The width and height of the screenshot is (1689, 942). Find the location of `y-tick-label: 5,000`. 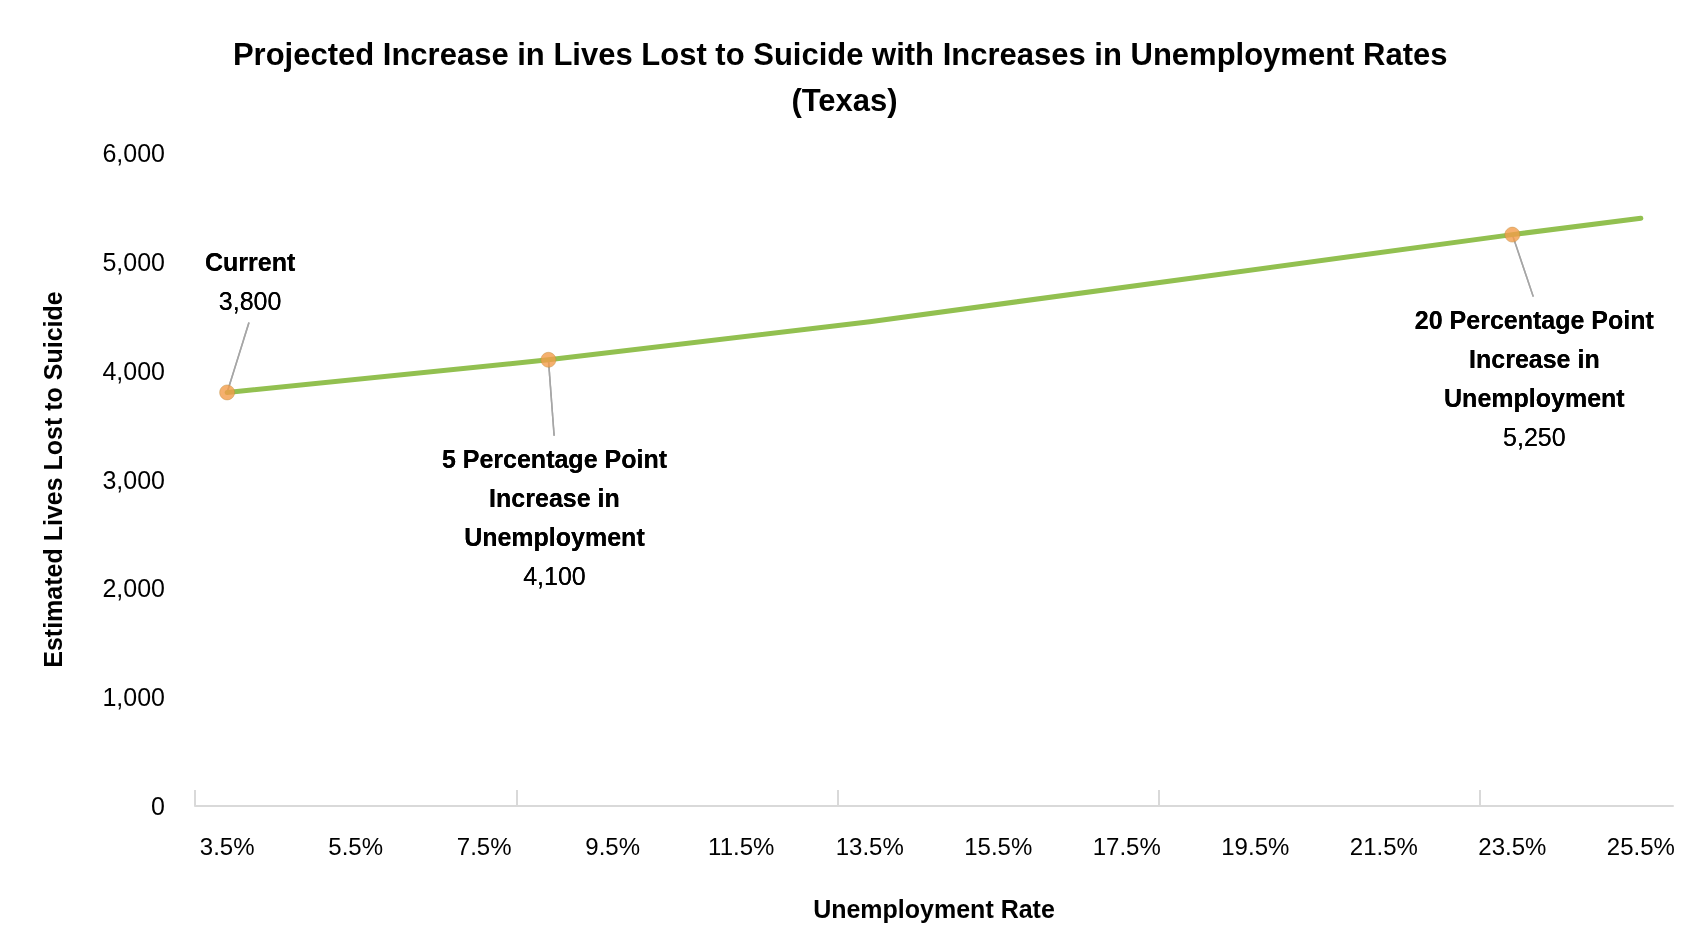

y-tick-label: 5,000 is located at coordinates (133, 261).